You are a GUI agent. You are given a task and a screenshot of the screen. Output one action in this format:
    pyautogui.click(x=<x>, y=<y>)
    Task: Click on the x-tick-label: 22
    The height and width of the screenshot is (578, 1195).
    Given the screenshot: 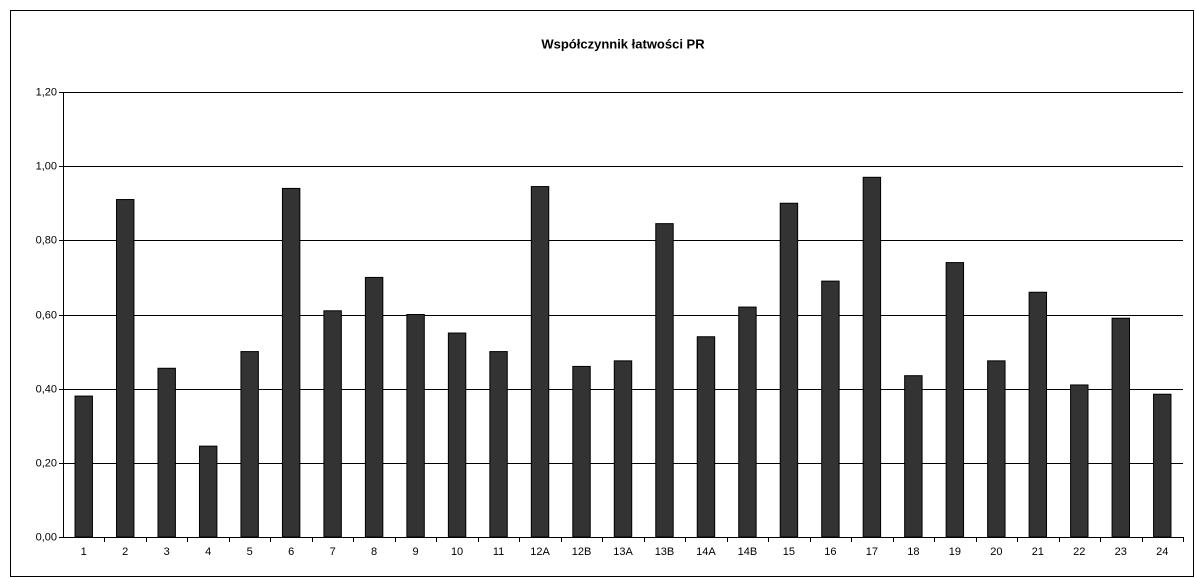 What is the action you would take?
    pyautogui.click(x=1079, y=552)
    